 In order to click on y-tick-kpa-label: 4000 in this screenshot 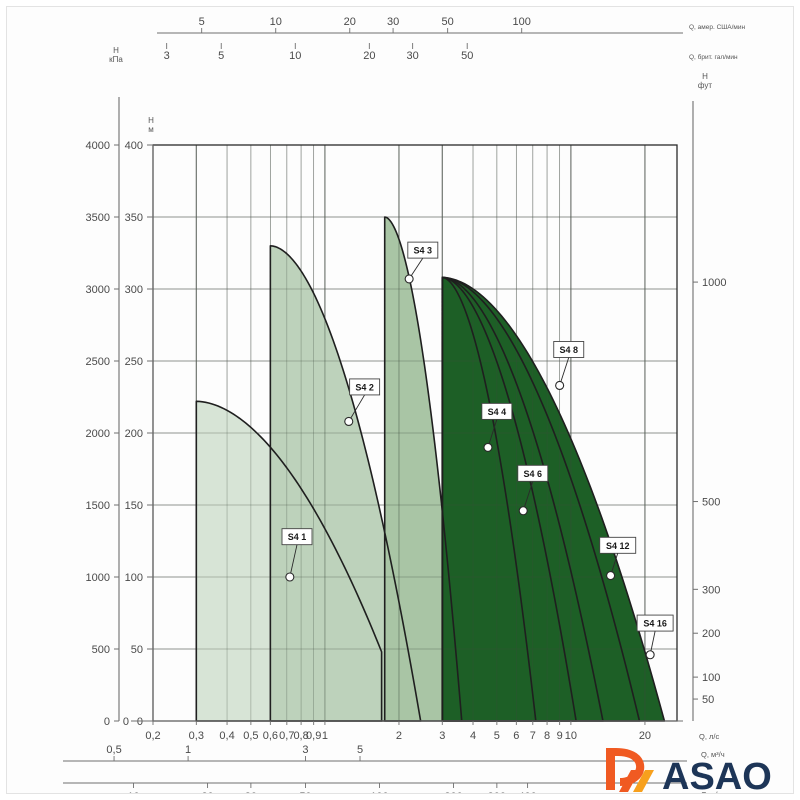, I will do `click(98, 146)`.